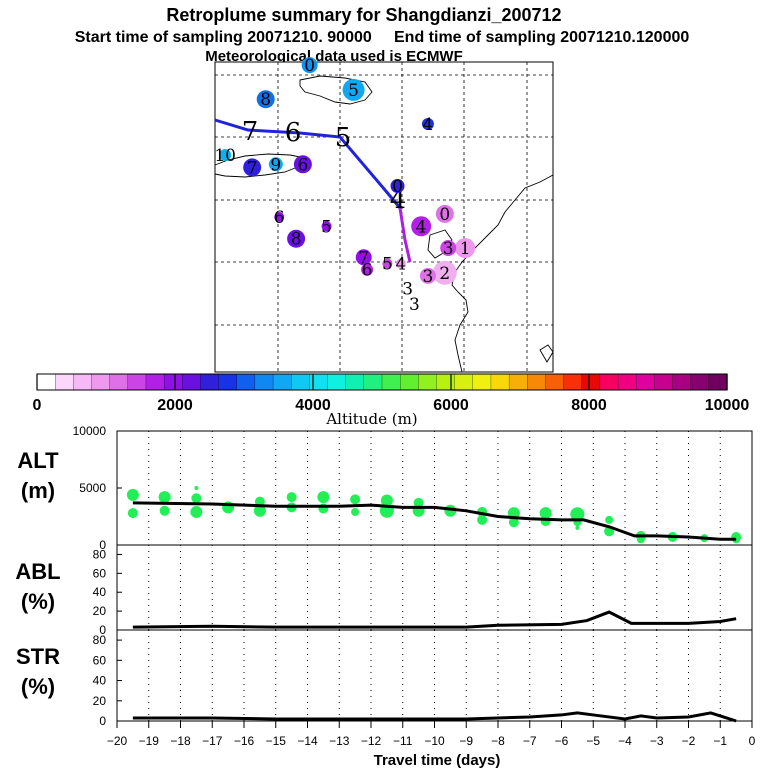 This screenshot has height=768, width=768. I want to click on x-tick-label: −10, so click(434, 741).